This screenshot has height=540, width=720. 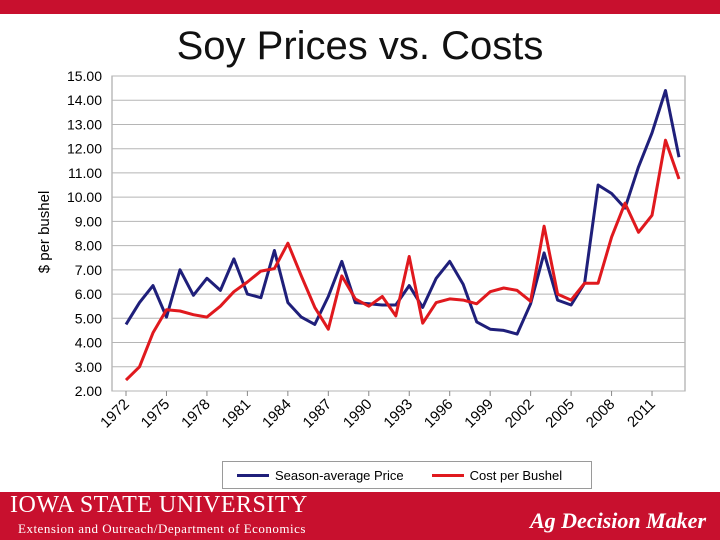 I want to click on legend-item-price: Season-average Price, so click(x=320, y=475).